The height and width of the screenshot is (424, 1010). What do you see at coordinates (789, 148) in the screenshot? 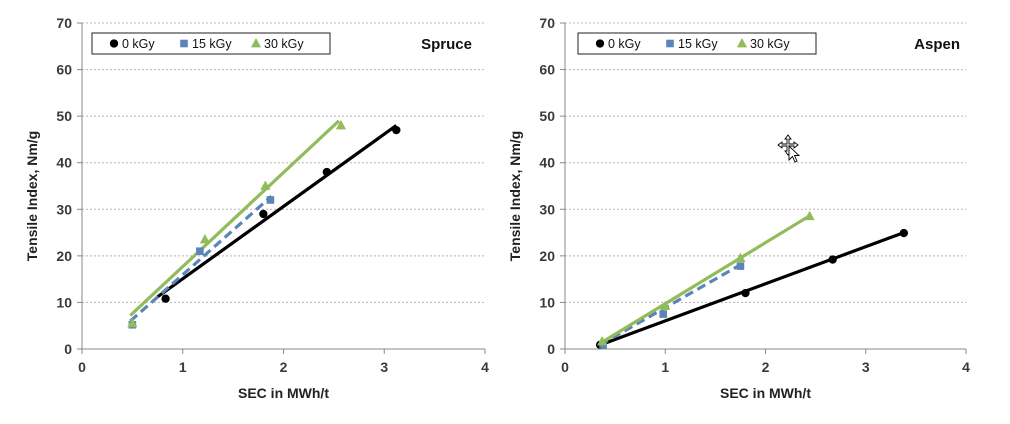
I see `move-cursor-icon` at bounding box center [789, 148].